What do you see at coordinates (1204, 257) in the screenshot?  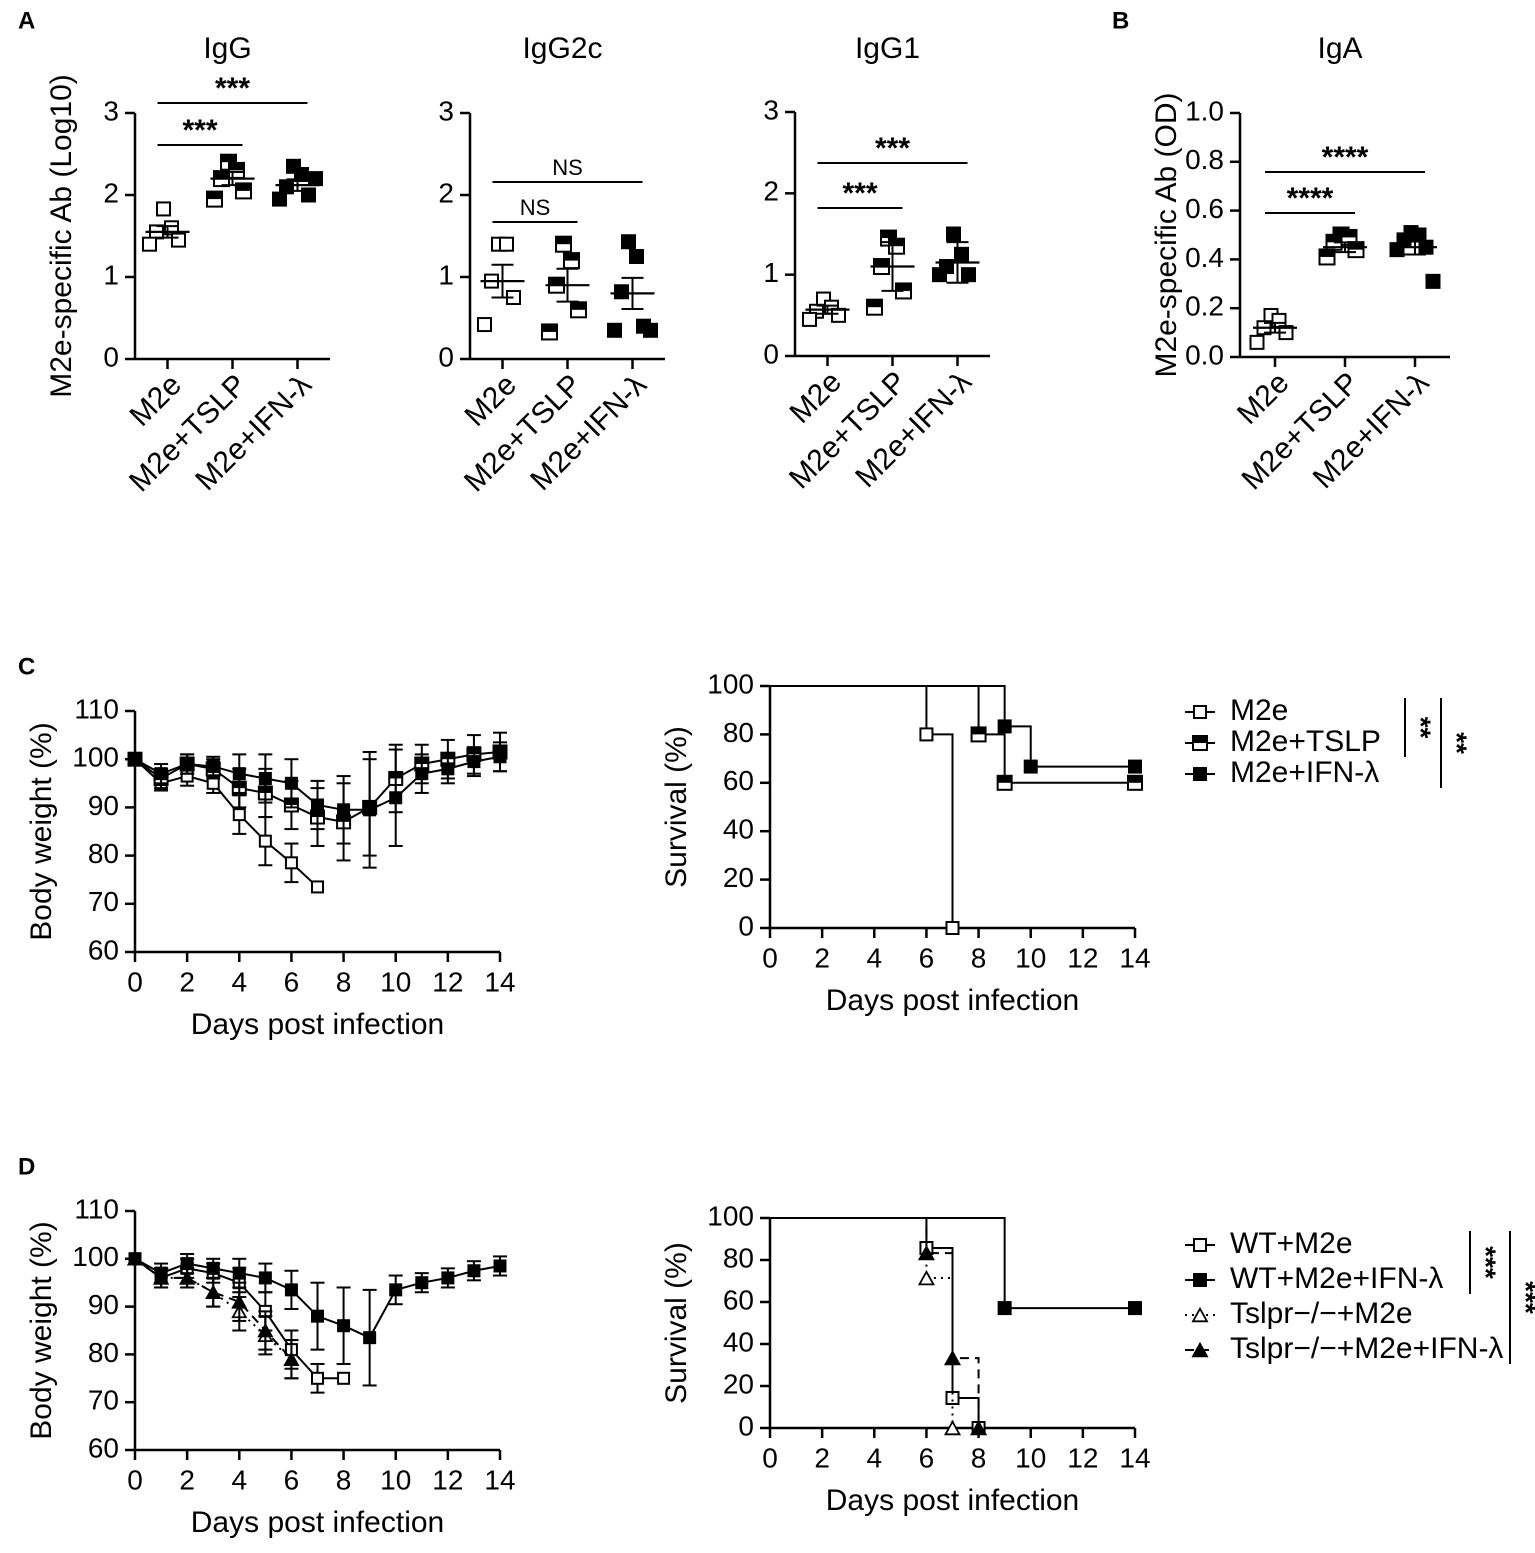 I see `y-tick-label: 0.4` at bounding box center [1204, 257].